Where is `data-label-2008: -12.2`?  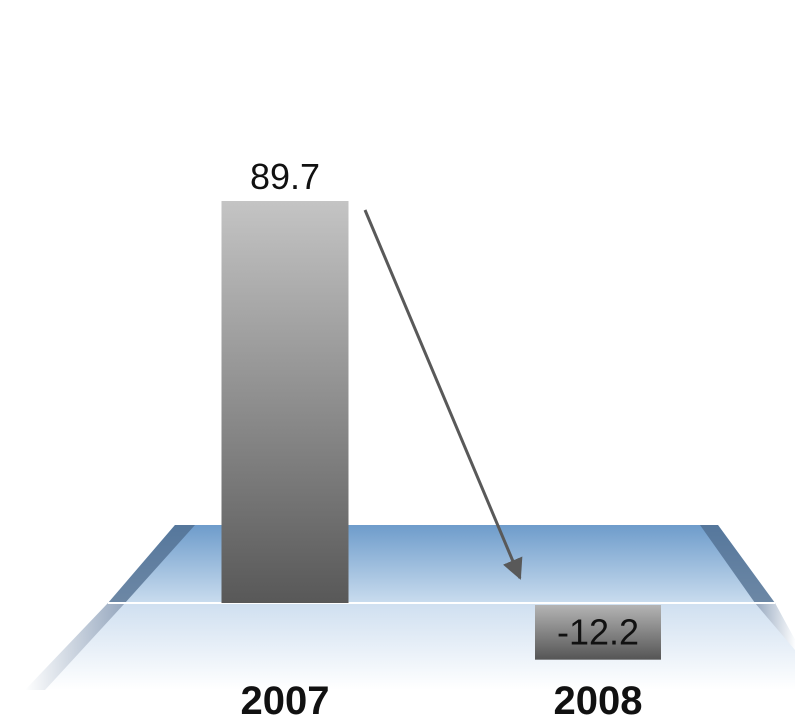
data-label-2008: -12.2 is located at coordinates (598, 632).